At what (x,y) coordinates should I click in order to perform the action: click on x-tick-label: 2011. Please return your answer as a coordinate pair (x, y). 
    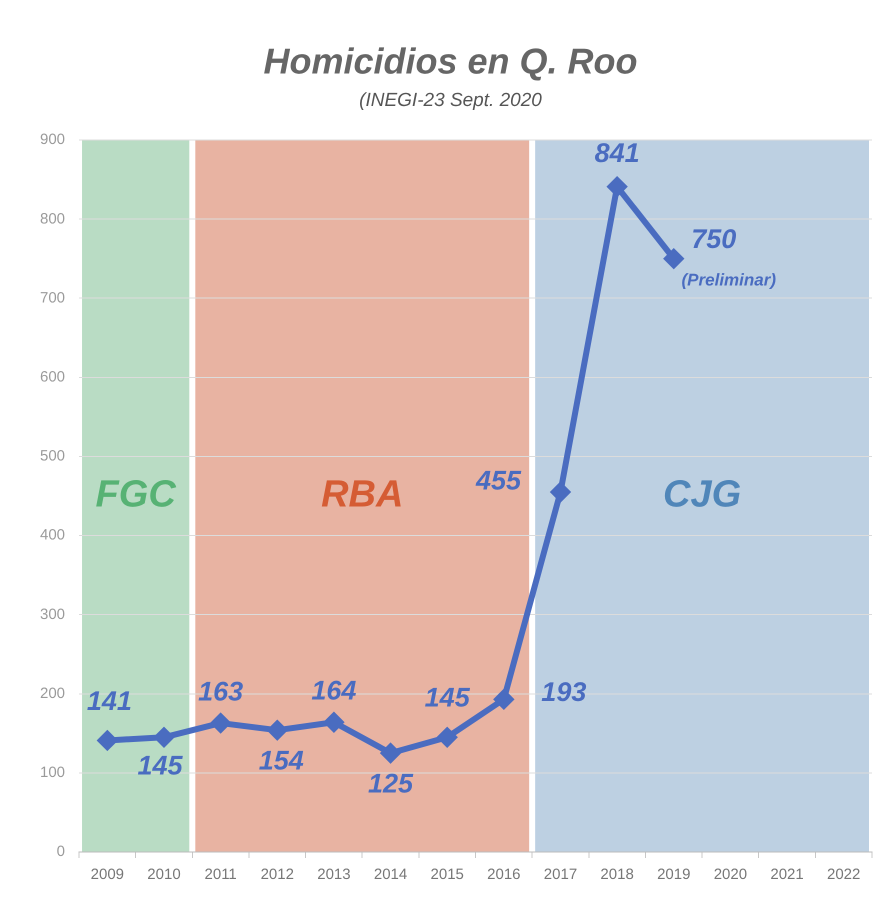
    Looking at the image, I should click on (220, 875).